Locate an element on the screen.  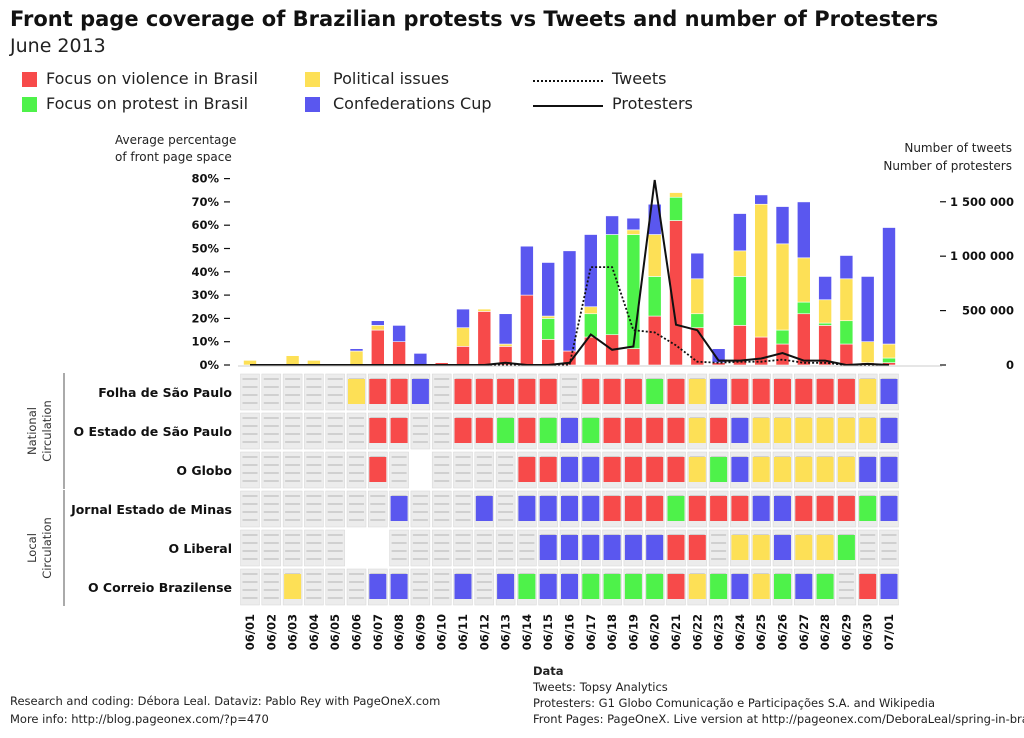
right-axis-caption-1: Number of tweets is located at coordinates (958, 148).